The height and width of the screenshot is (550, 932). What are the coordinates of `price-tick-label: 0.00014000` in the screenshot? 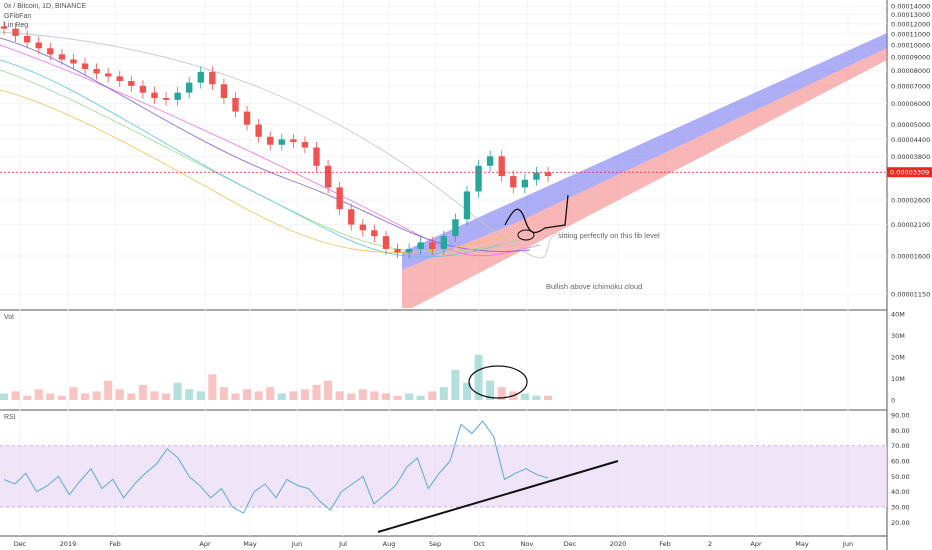 It's located at (910, 7).